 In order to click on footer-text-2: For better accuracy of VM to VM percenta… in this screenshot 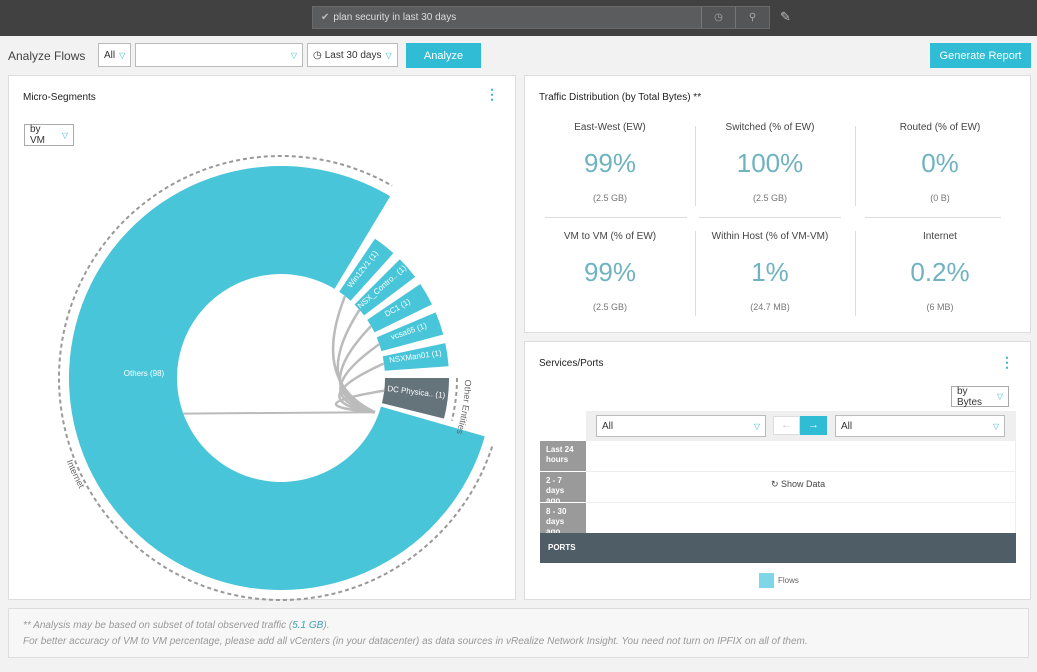, I will do `click(415, 641)`.